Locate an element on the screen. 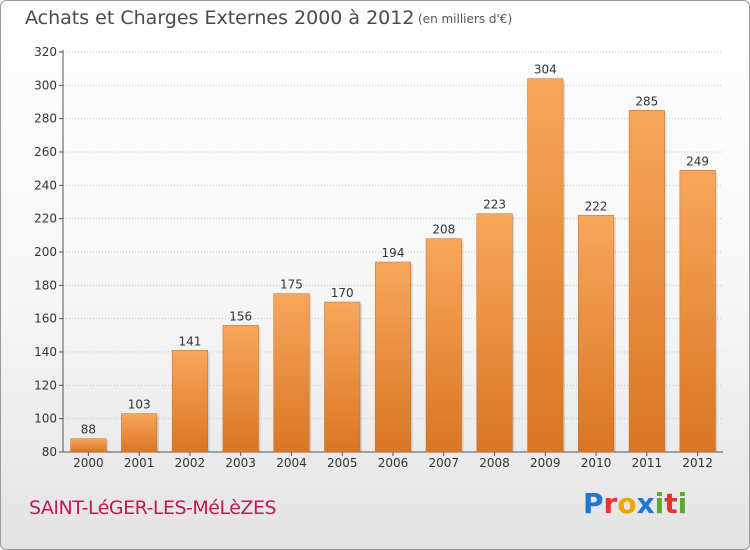  y-tick-label: 300 is located at coordinates (45, 85).